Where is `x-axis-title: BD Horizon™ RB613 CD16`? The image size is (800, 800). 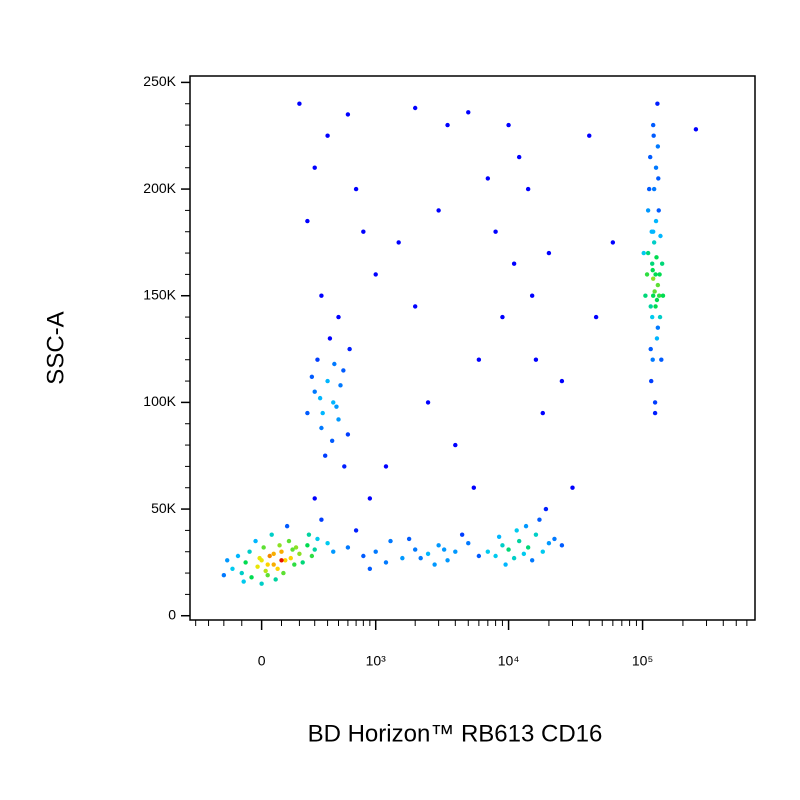 x-axis-title: BD Horizon™ RB613 CD16 is located at coordinates (455, 733).